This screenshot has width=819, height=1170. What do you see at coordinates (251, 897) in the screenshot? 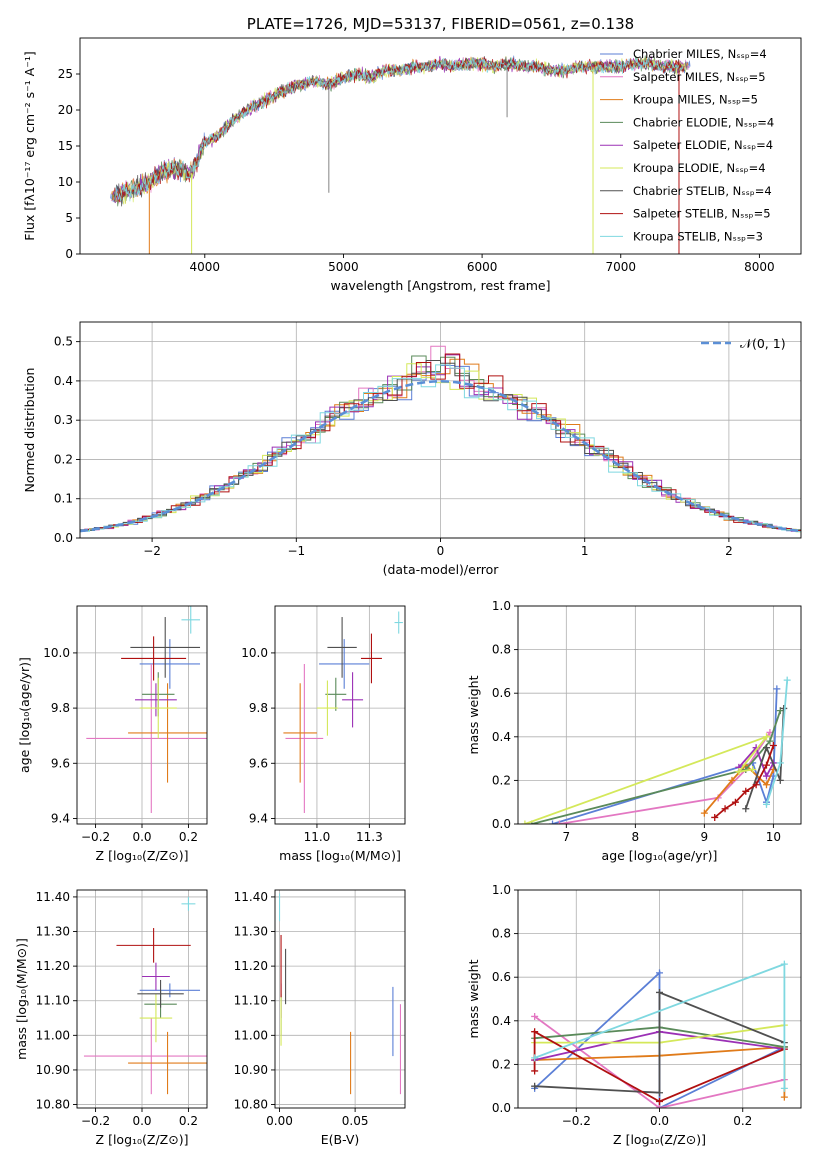
I see `y-tick-label: 11.40` at bounding box center [251, 897].